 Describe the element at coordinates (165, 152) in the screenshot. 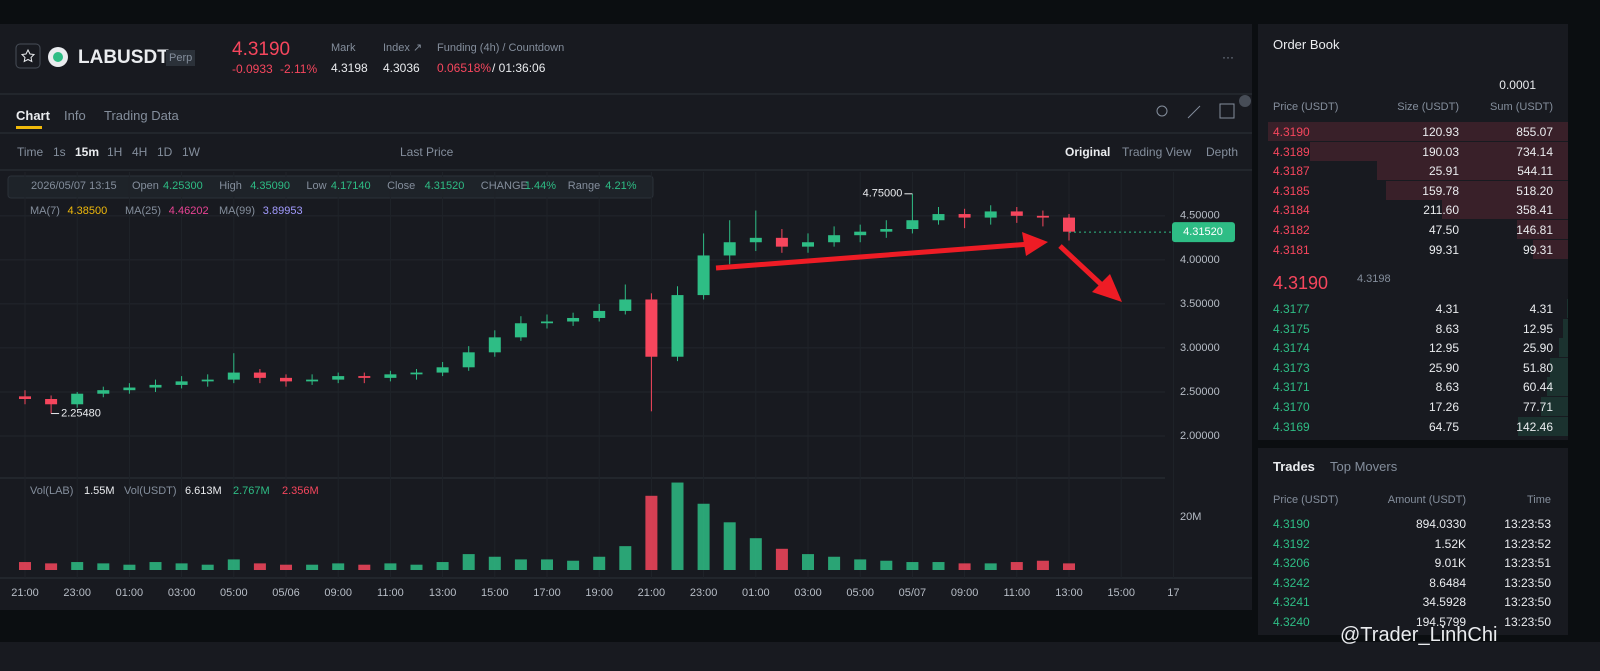

I see `interval: 1D` at that location.